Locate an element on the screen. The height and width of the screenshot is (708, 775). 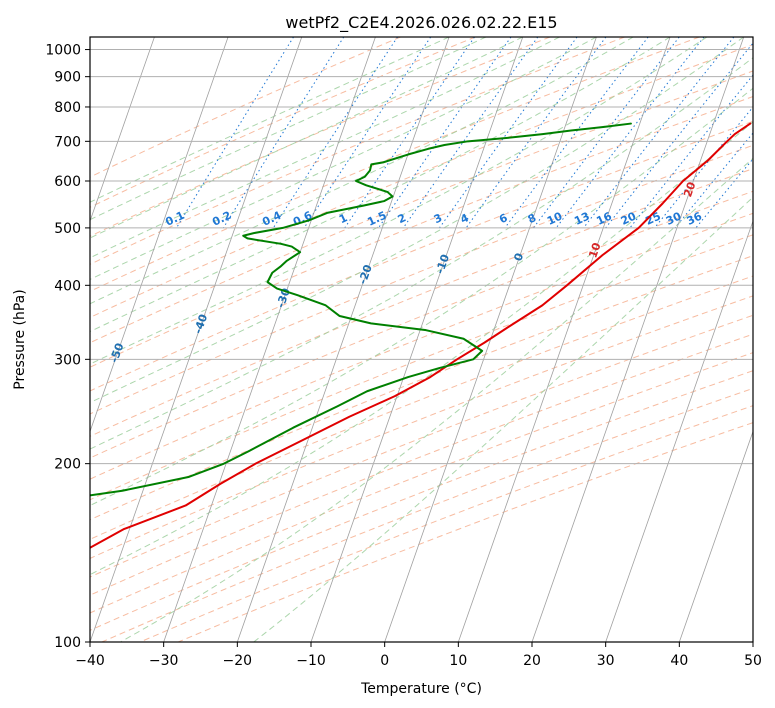
mixing-ratio-label: 1.5 is located at coordinates (376, 219).